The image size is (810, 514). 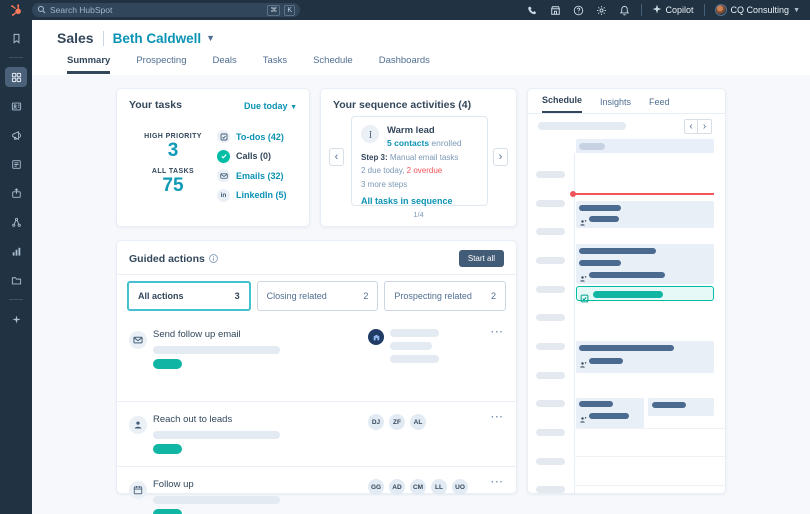 I want to click on filter-prospecting-related: Prospecting related 2, so click(x=445, y=296).